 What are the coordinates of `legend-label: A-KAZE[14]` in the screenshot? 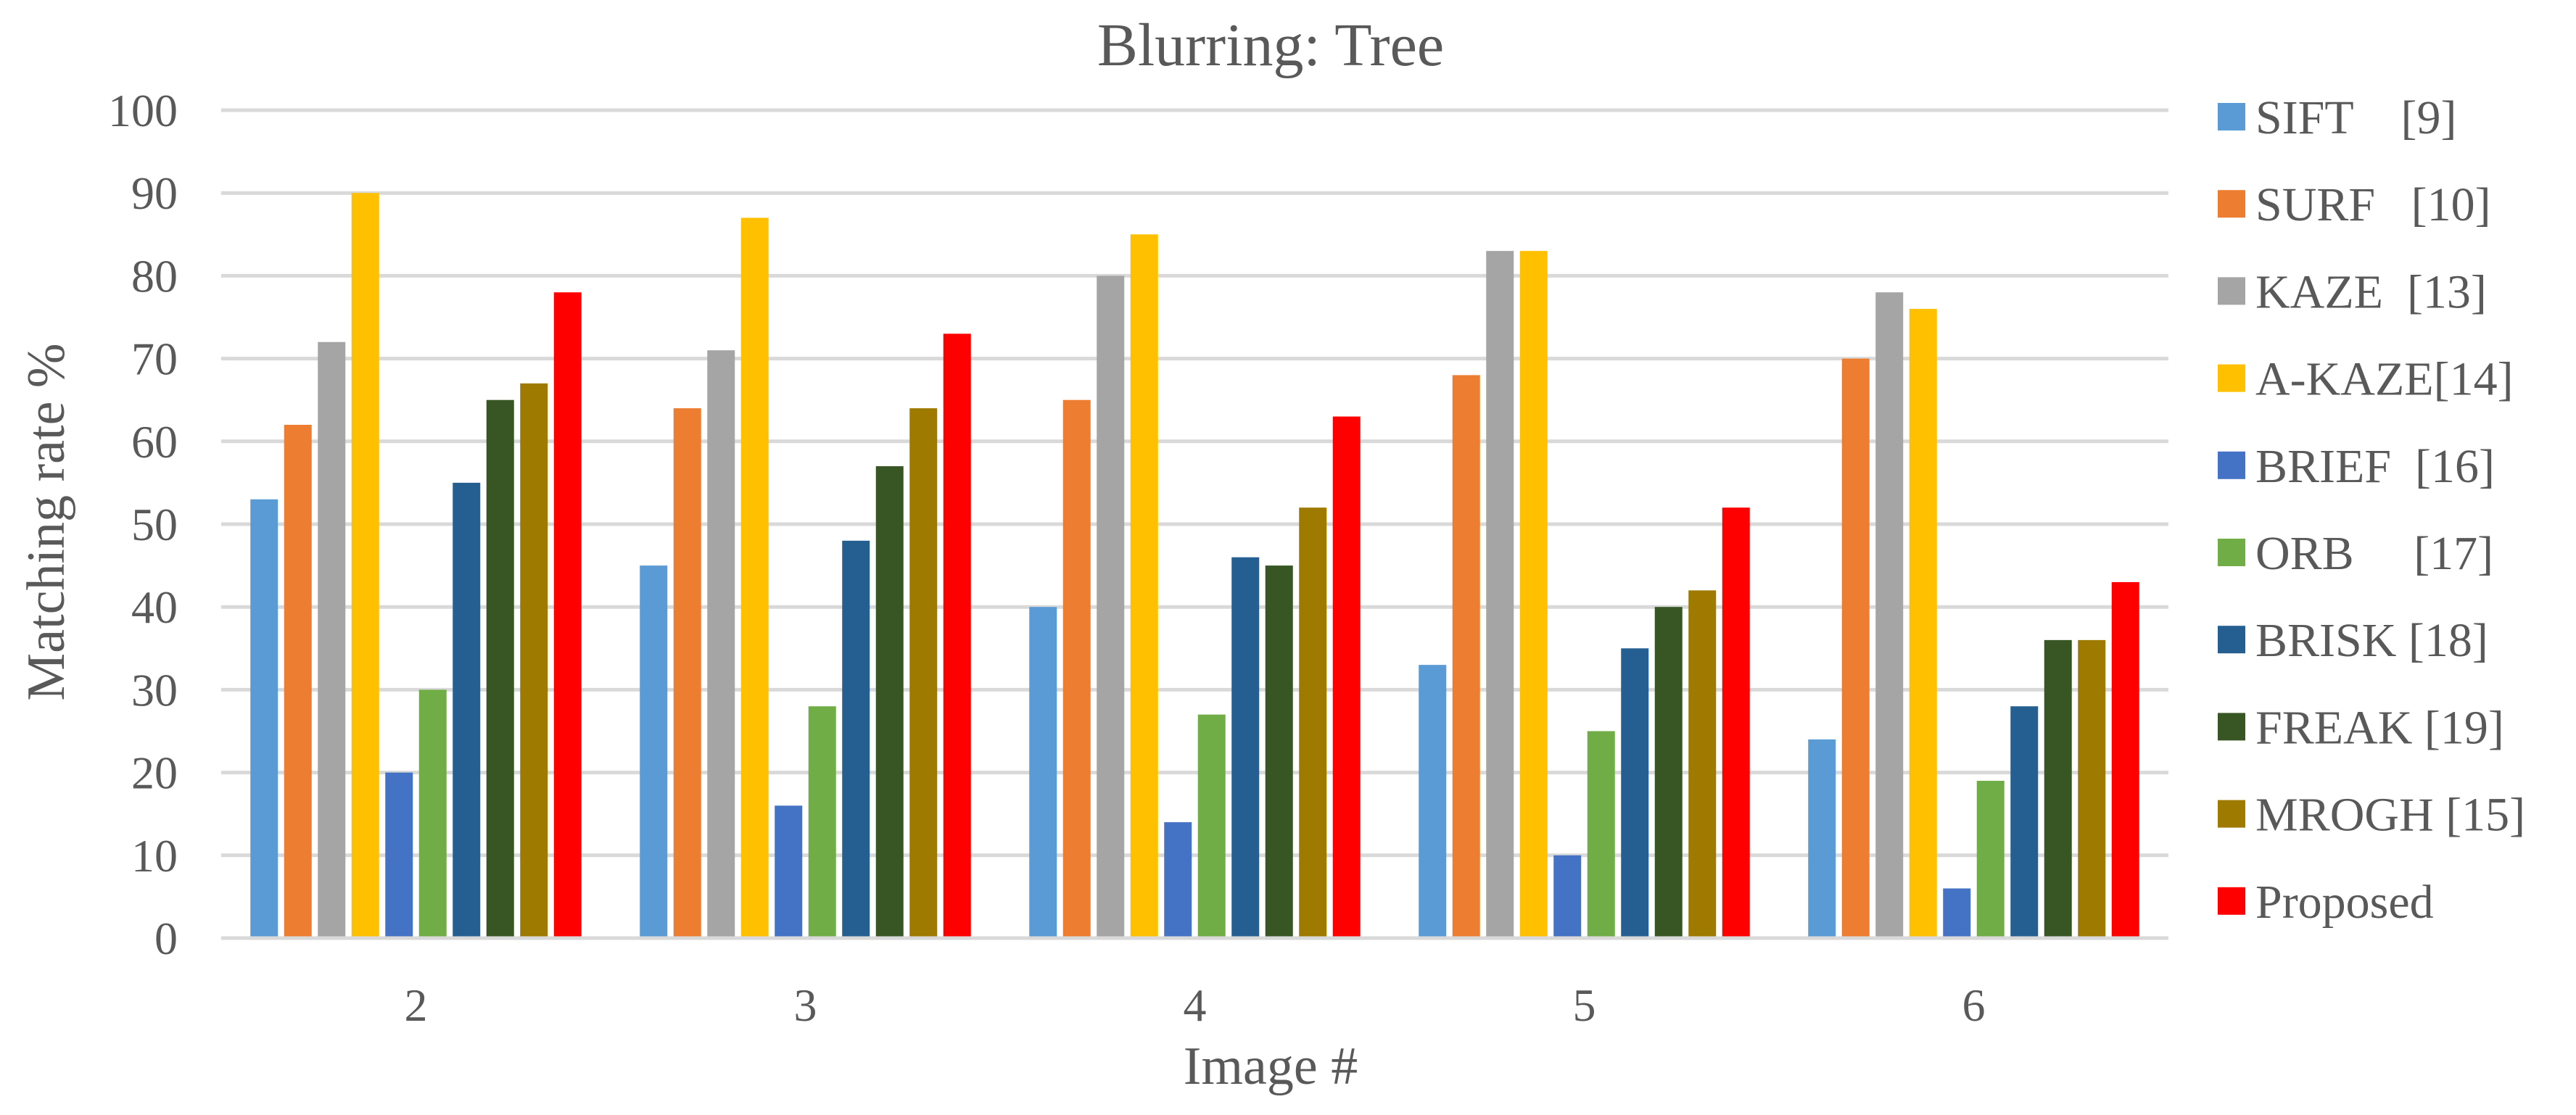 It's located at (2384, 379).